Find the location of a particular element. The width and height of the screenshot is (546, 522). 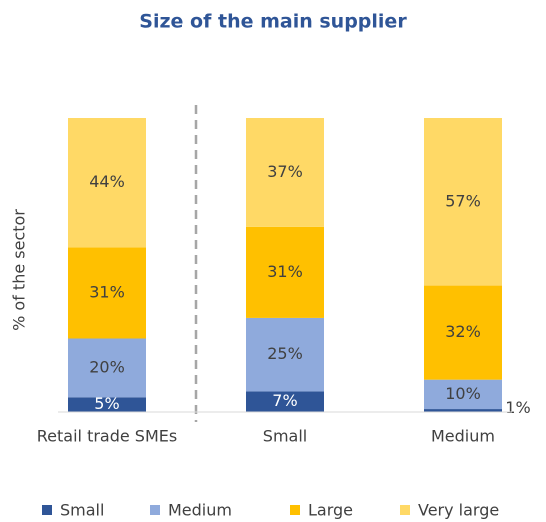

chart-title: Size of the main supplier is located at coordinates (273, 22).